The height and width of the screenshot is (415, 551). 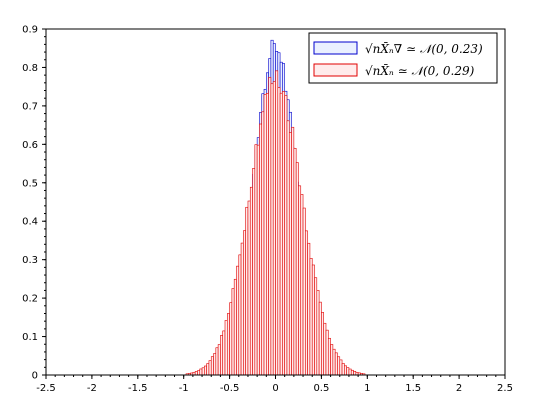 I want to click on x-tick-label: 2, so click(x=459, y=388).